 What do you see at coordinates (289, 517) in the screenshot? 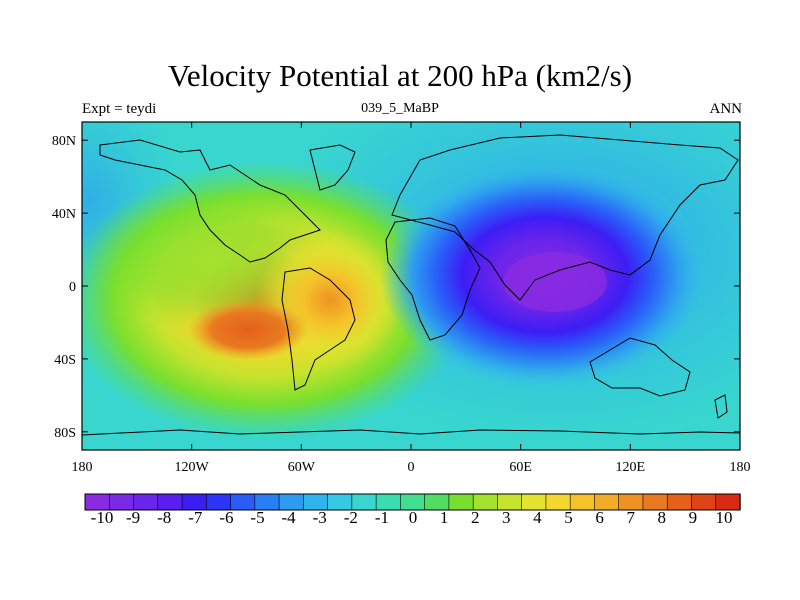
I see `colorbar-label: -4` at bounding box center [289, 517].